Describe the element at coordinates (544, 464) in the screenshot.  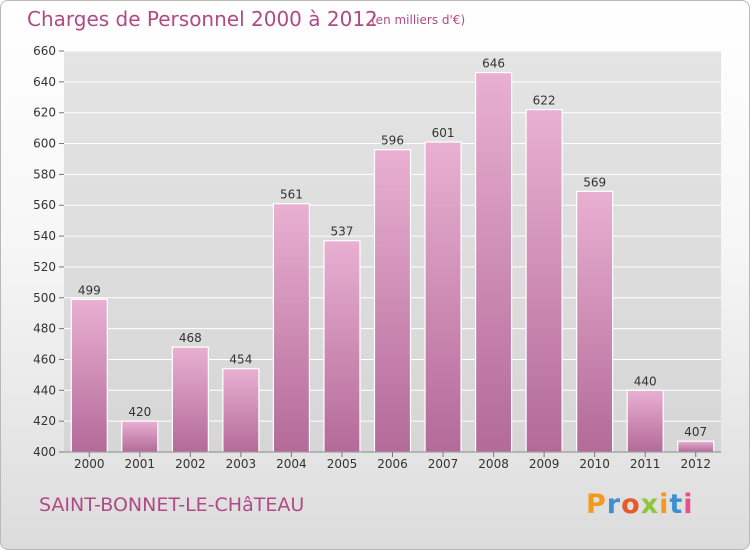
I see `x-tick-label: 2009` at that location.